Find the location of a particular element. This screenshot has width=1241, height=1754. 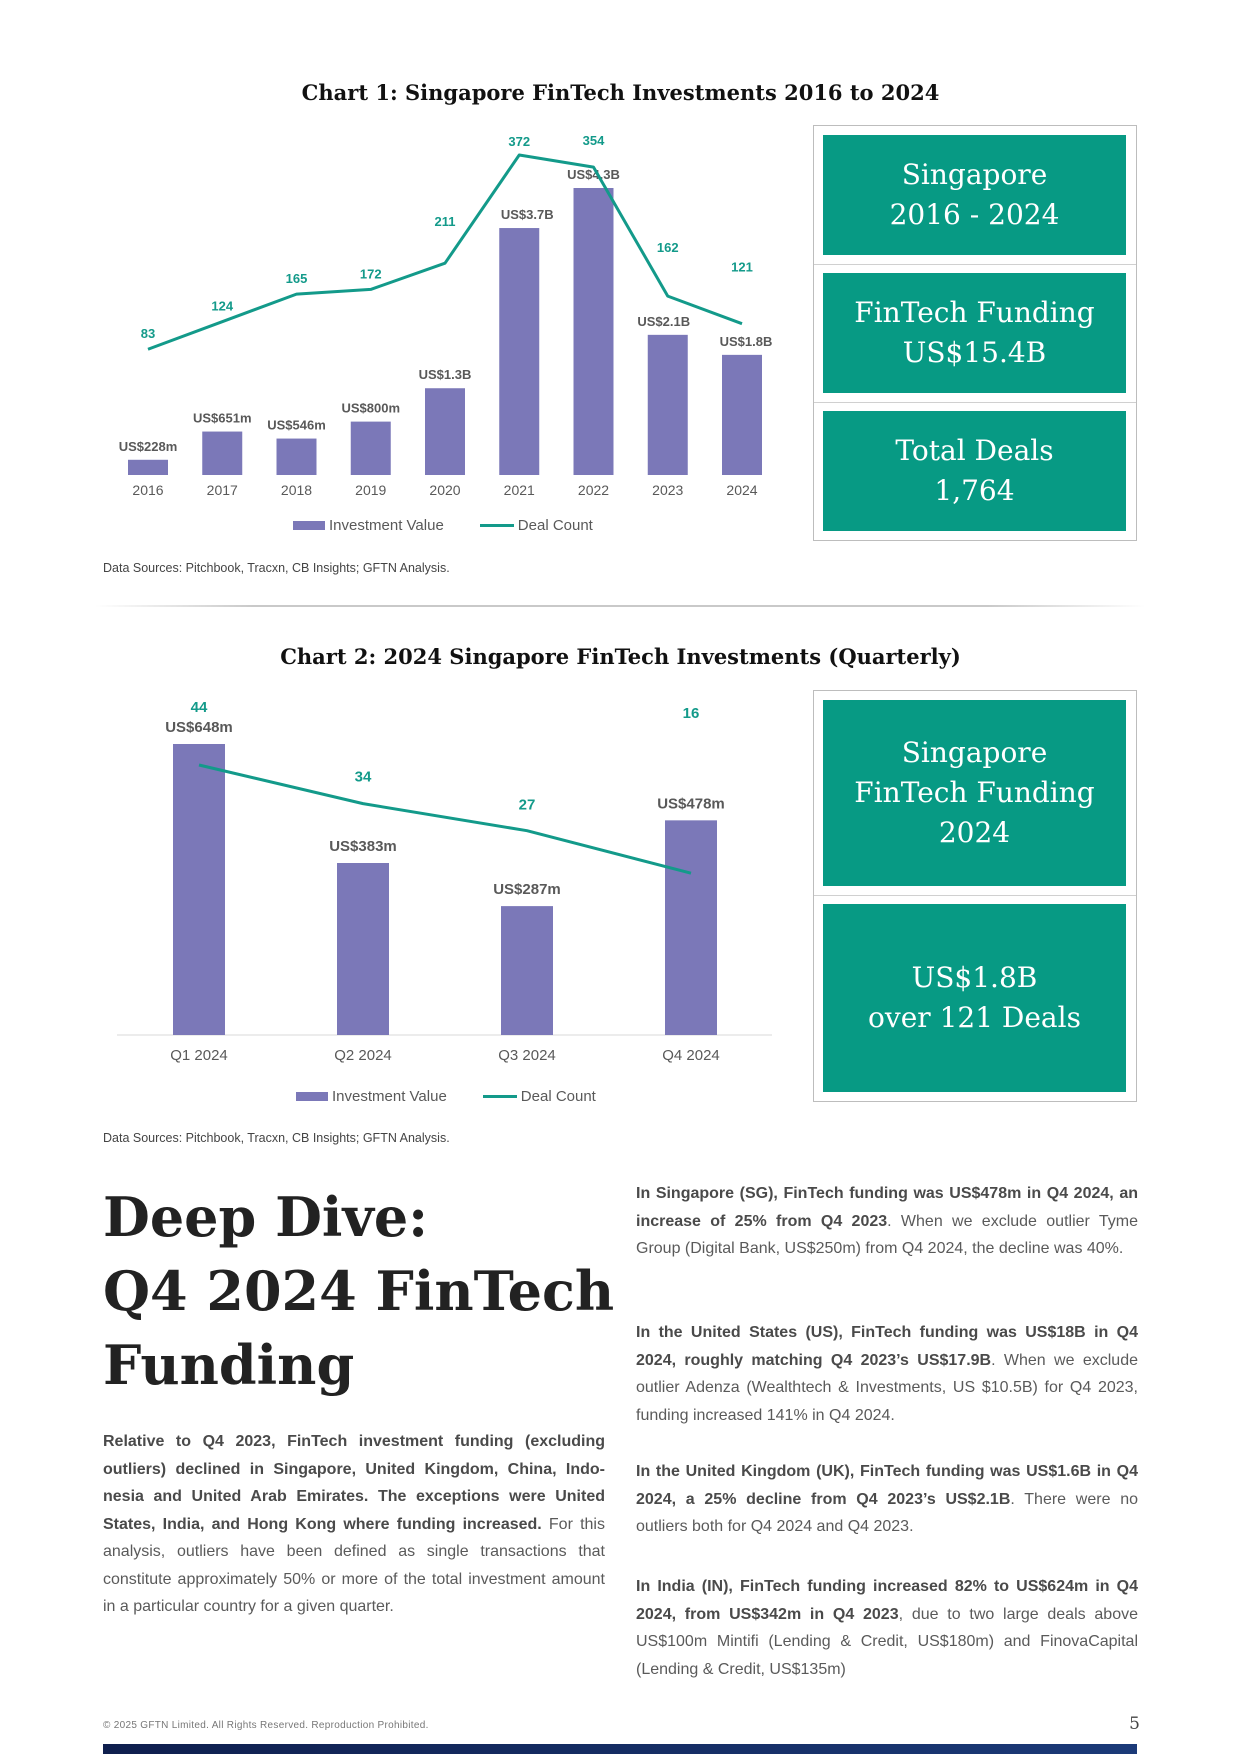

stat-period: Singapore 2016 - 2024 is located at coordinates (974, 195).